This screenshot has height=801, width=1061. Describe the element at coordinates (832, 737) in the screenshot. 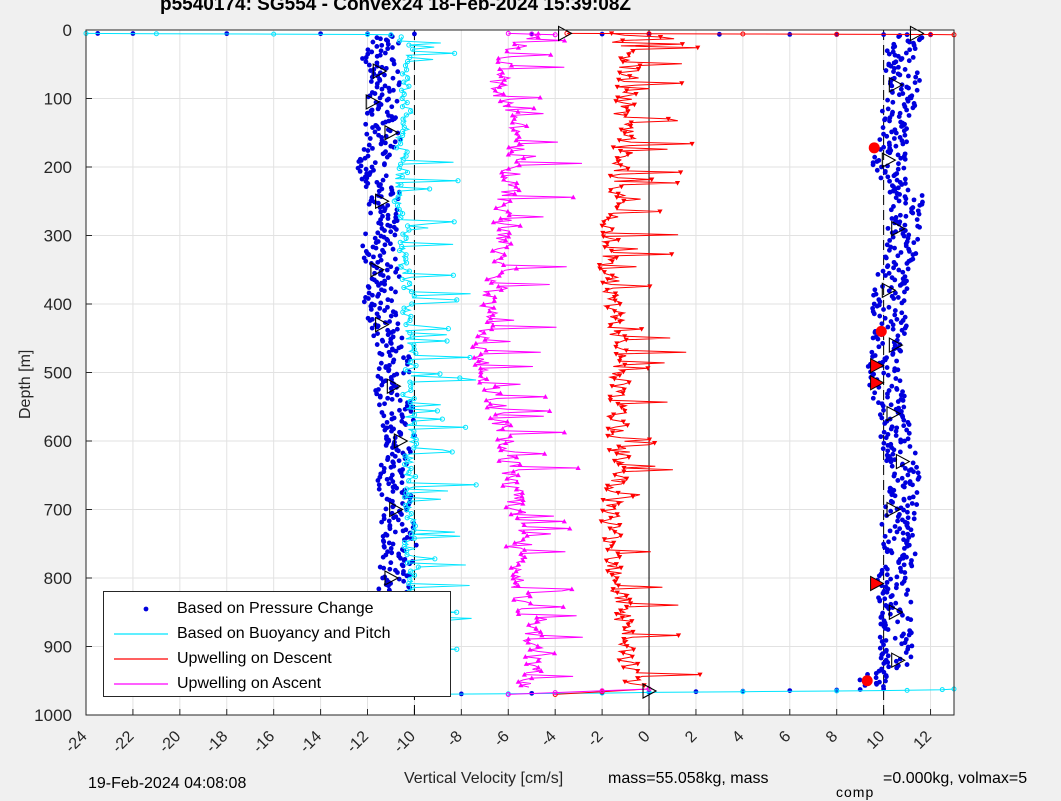

I see `x-tick-label: 8` at that location.